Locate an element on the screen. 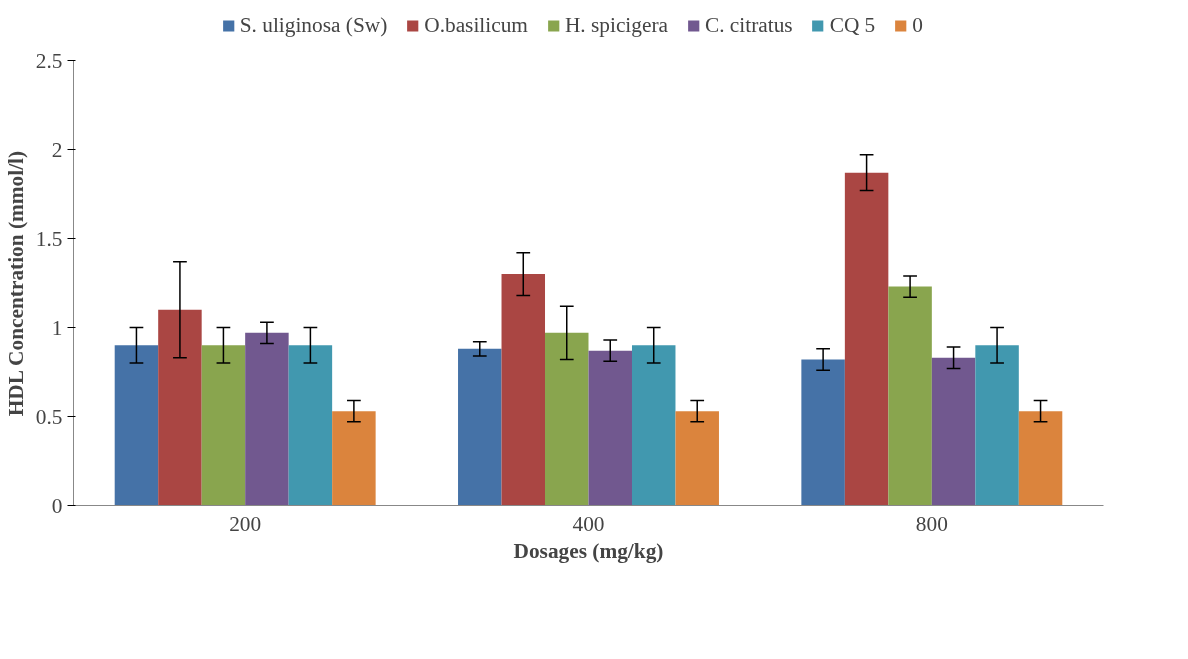 The image size is (1188, 659). legend-label: H. spicigera is located at coordinates (616, 25).